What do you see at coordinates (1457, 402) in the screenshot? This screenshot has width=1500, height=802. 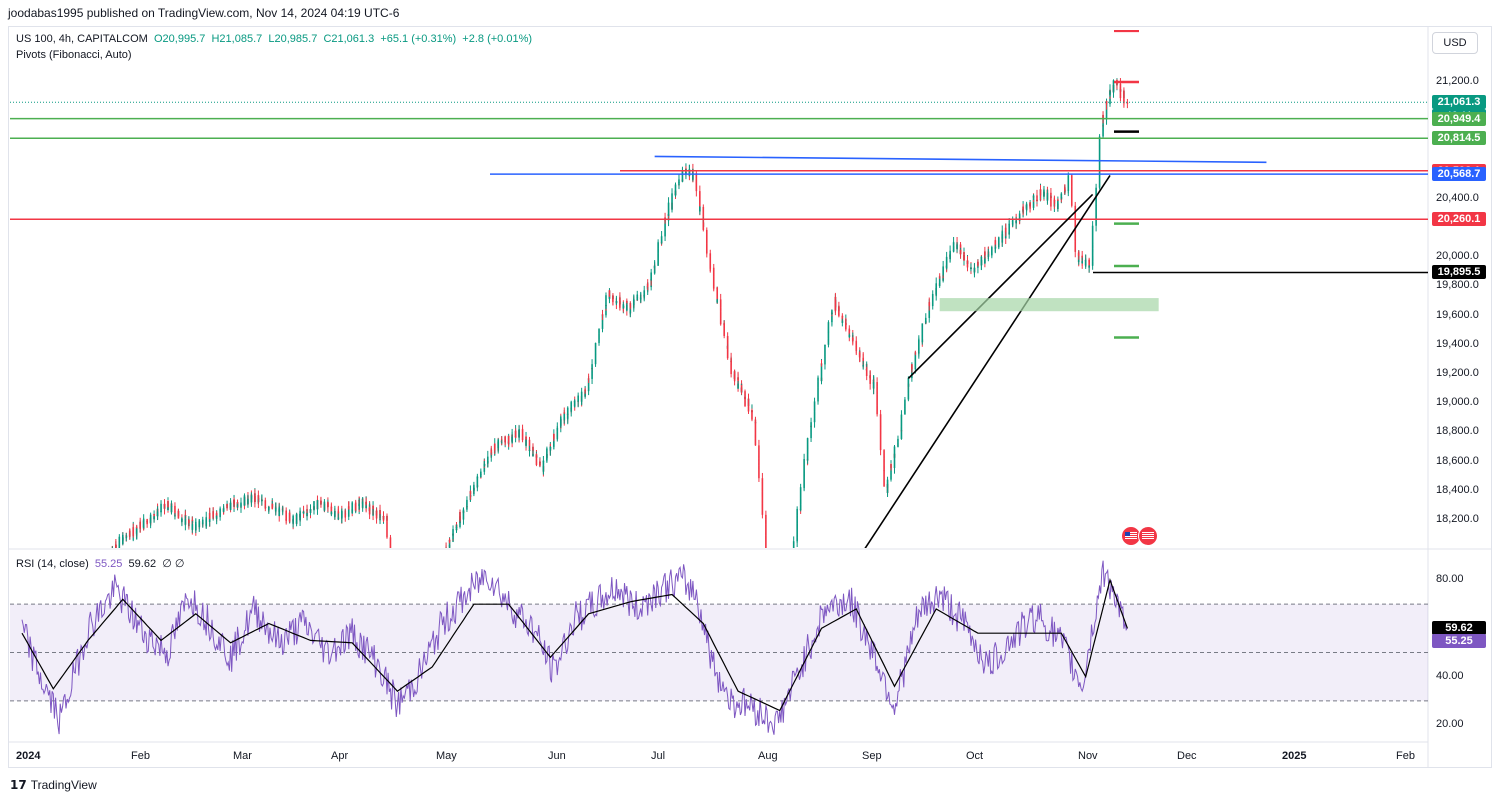 I see `y-tick-label: 19,000.0` at bounding box center [1457, 402].